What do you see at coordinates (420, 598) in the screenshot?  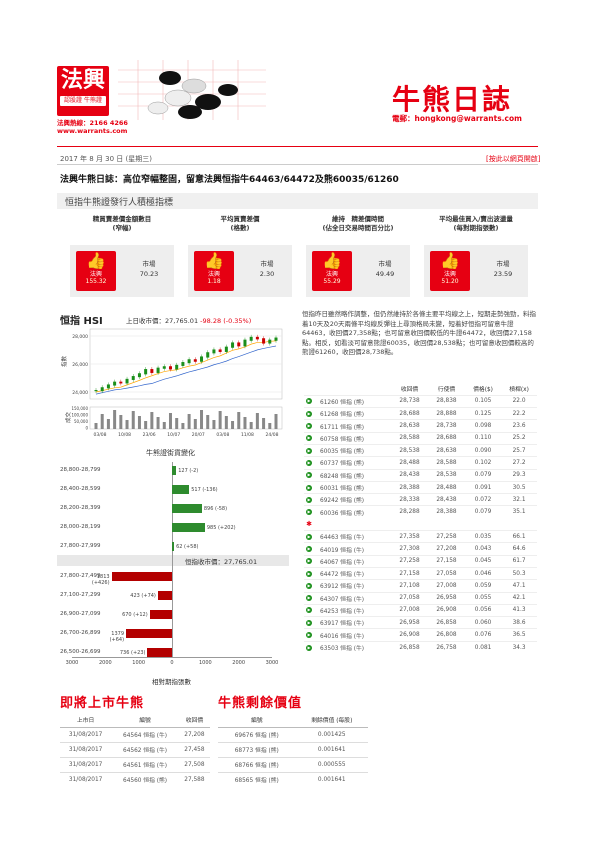 I see `table-row: ▶ 64307 恒指 (牛) 27,058 26,958 0.055 42.1` at bounding box center [420, 598].